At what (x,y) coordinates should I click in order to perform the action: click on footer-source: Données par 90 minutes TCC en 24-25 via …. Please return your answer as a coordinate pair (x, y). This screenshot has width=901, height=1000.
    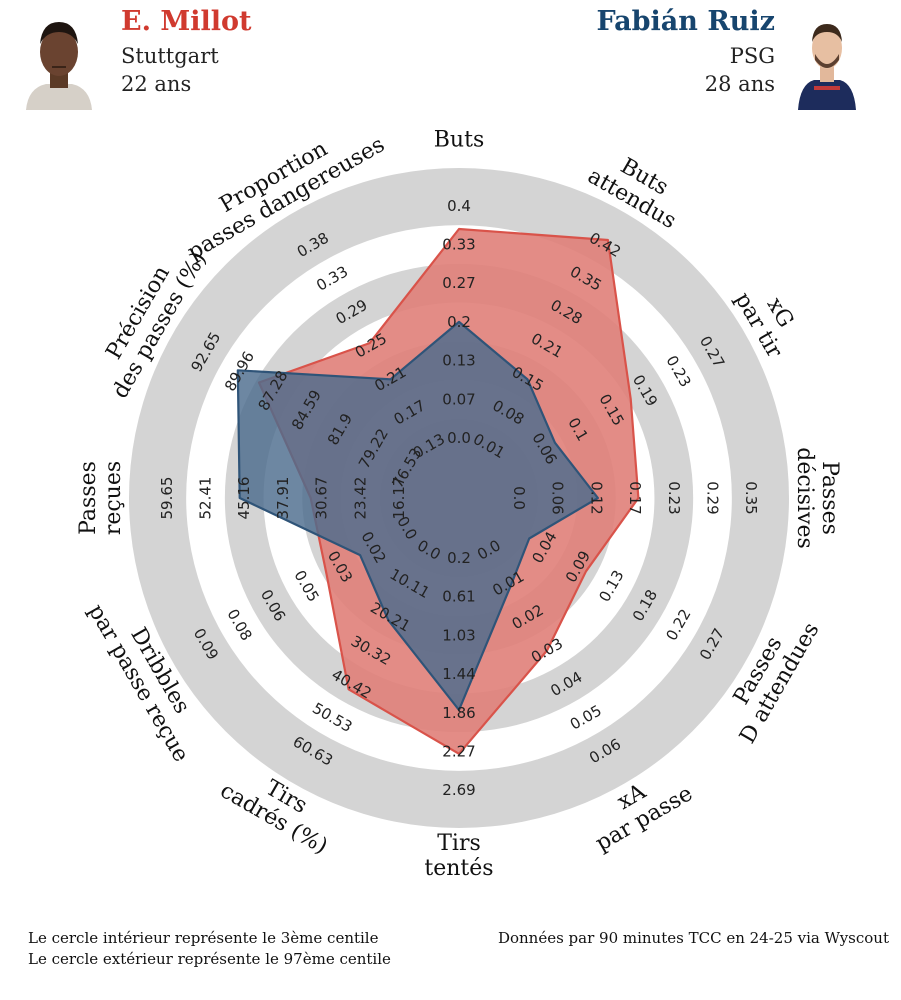
    Looking at the image, I should click on (693, 938).